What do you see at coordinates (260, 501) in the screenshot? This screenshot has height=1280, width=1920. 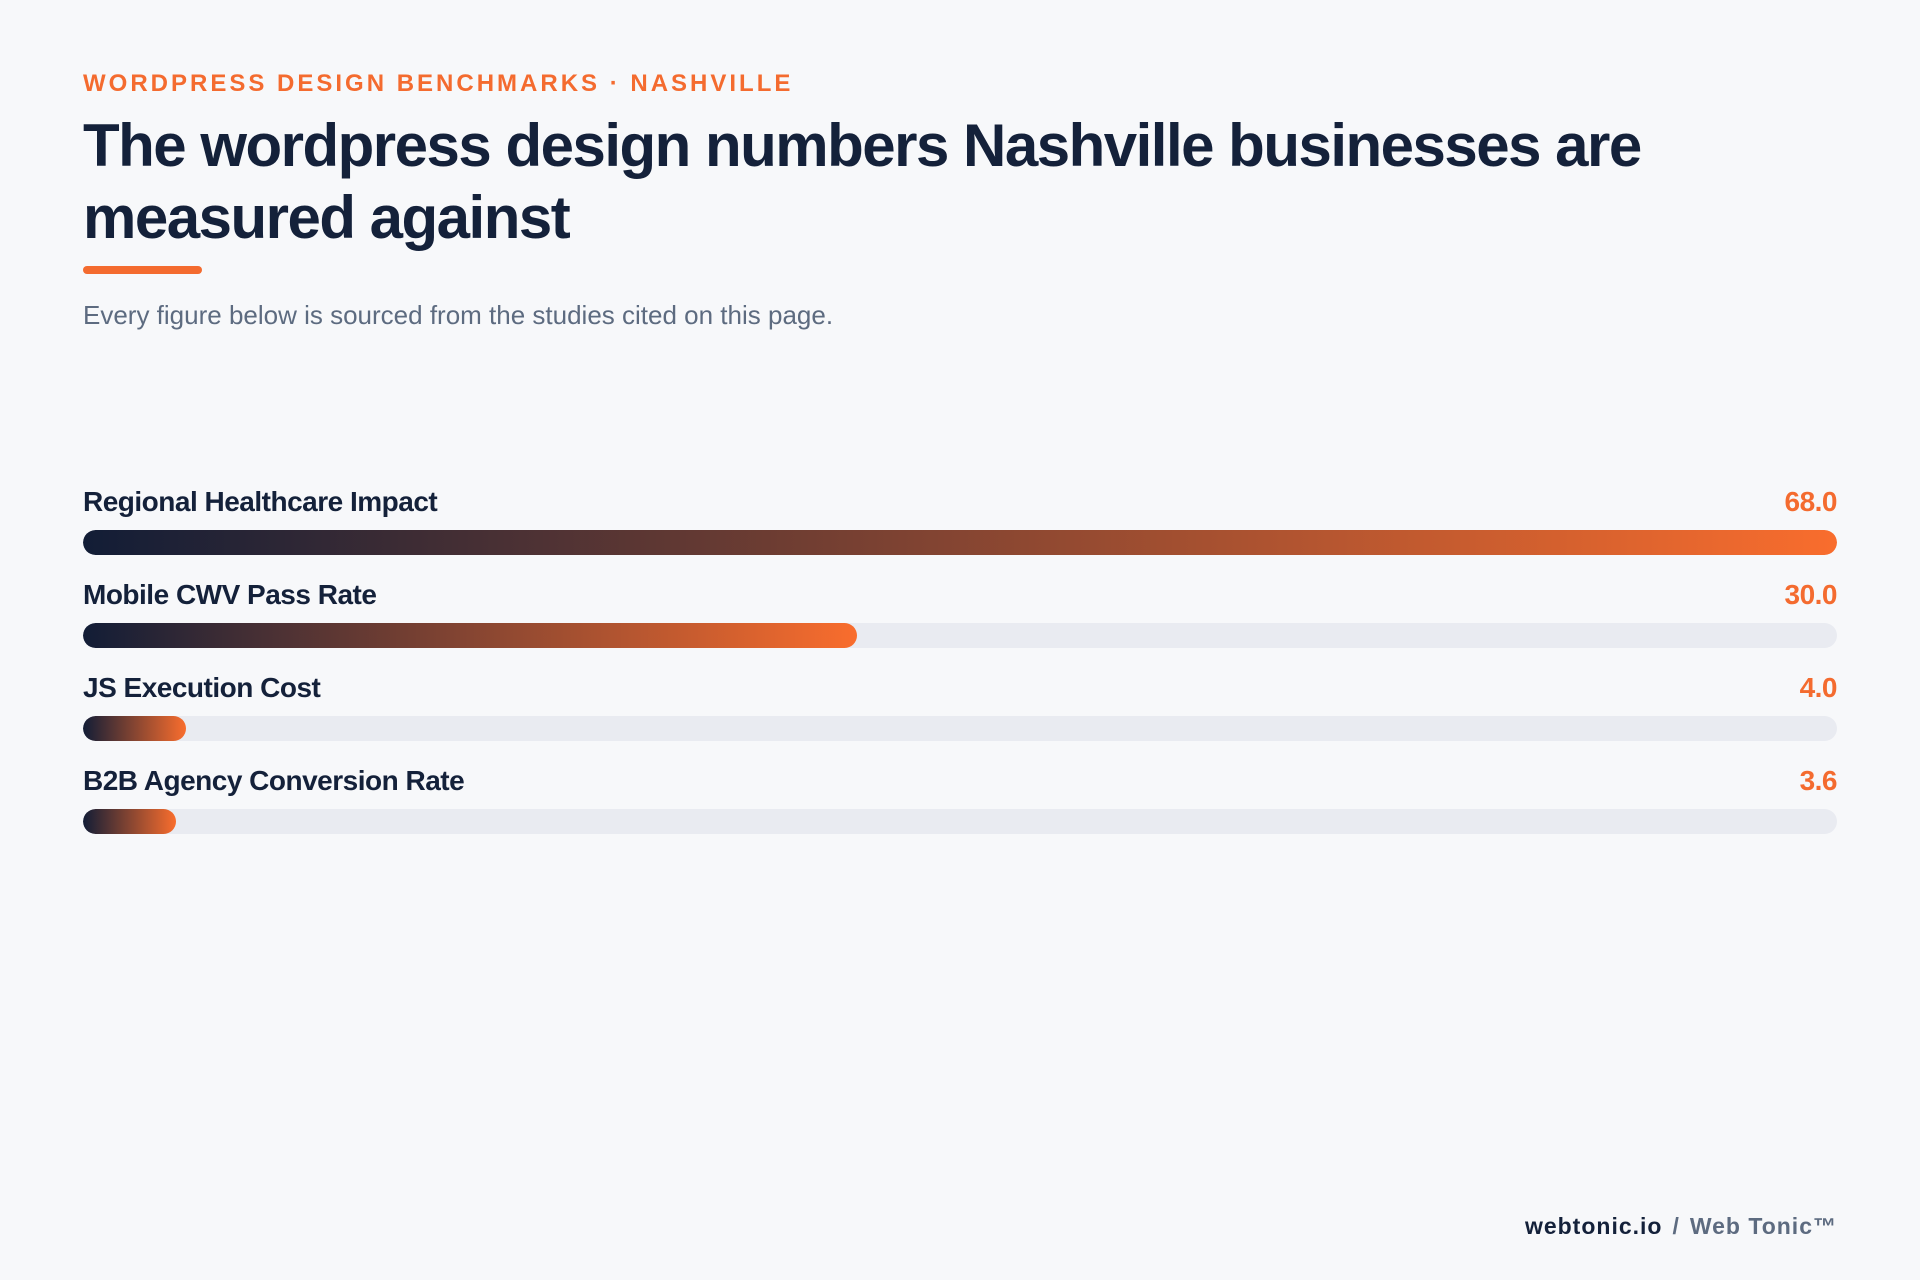 I see `bar-label: Regional Healthcare Impact` at bounding box center [260, 501].